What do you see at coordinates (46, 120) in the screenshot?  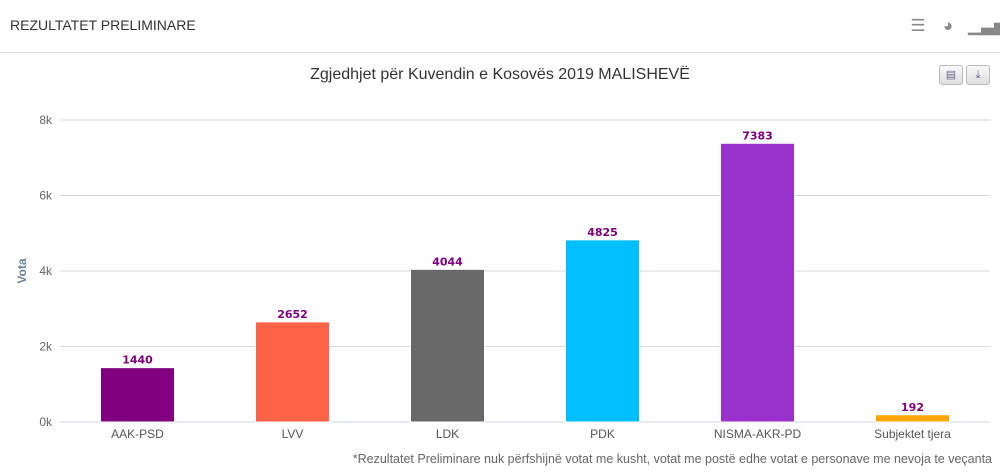 I see `y-tick-label: 8k` at bounding box center [46, 120].